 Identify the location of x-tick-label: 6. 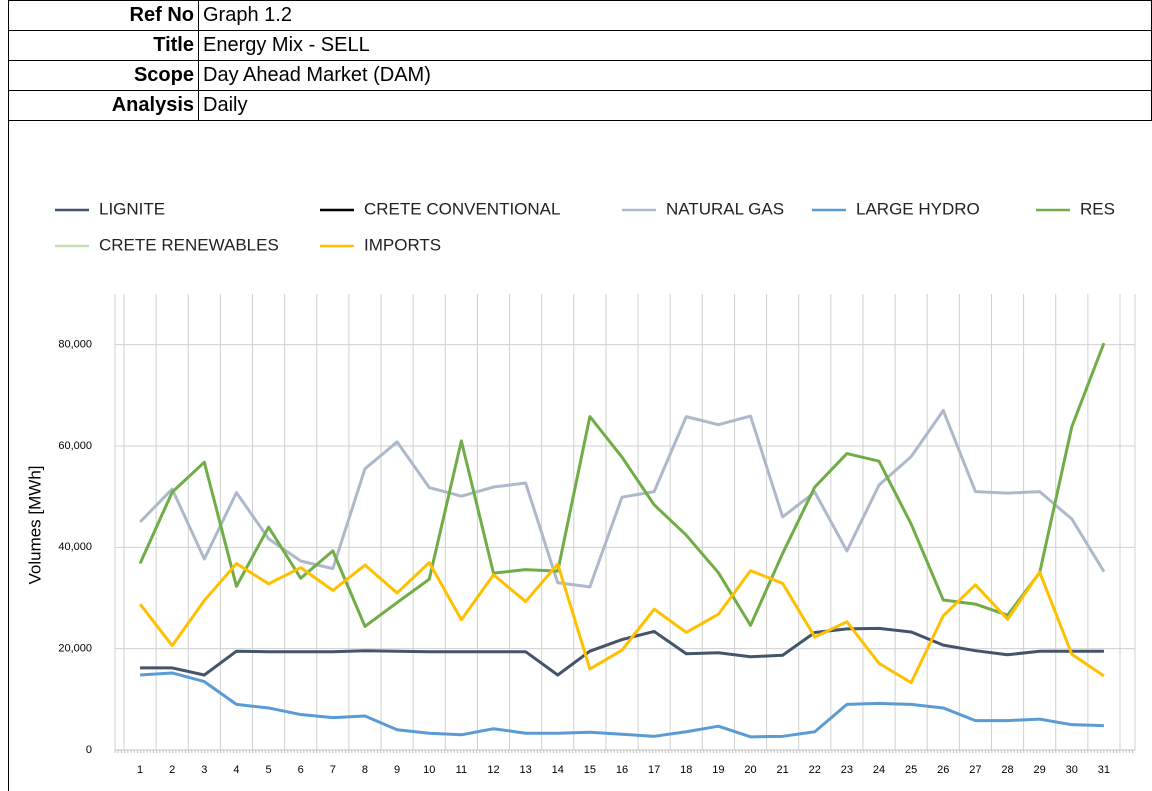
(301, 770).